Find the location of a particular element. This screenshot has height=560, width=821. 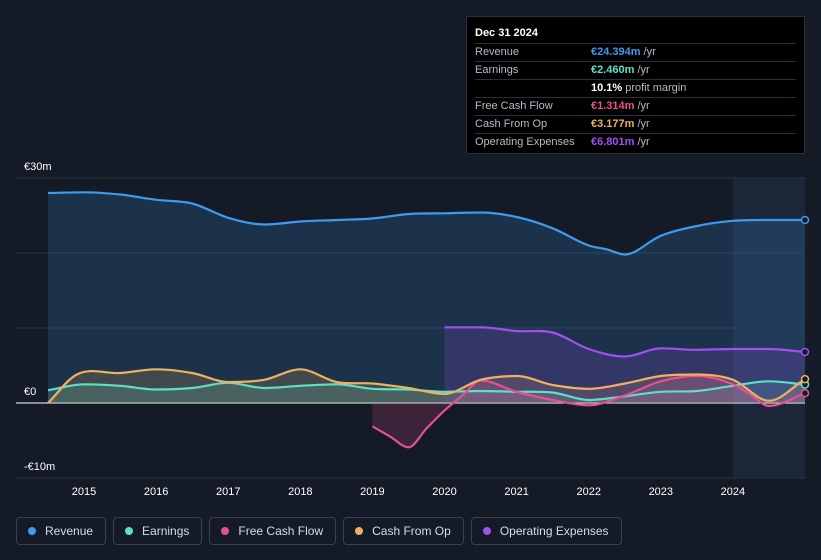

legend-item-revenue: Revenue is located at coordinates (61, 531).